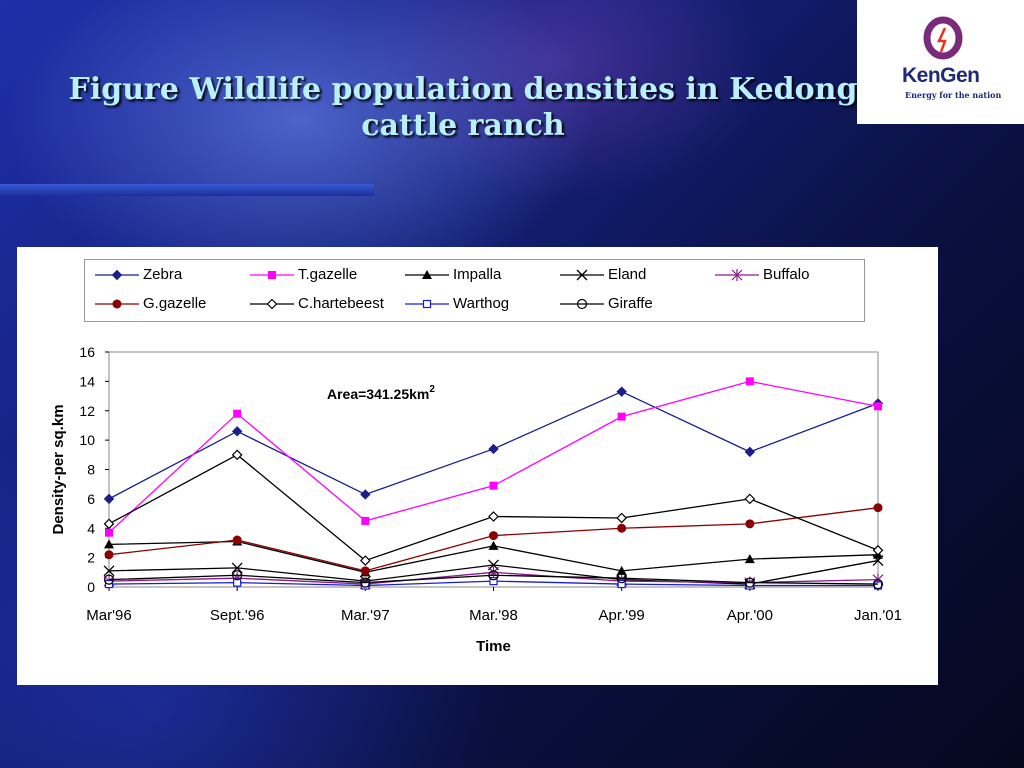 The width and height of the screenshot is (1024, 768). I want to click on x-tick-label: Mar.'98, so click(493, 615).